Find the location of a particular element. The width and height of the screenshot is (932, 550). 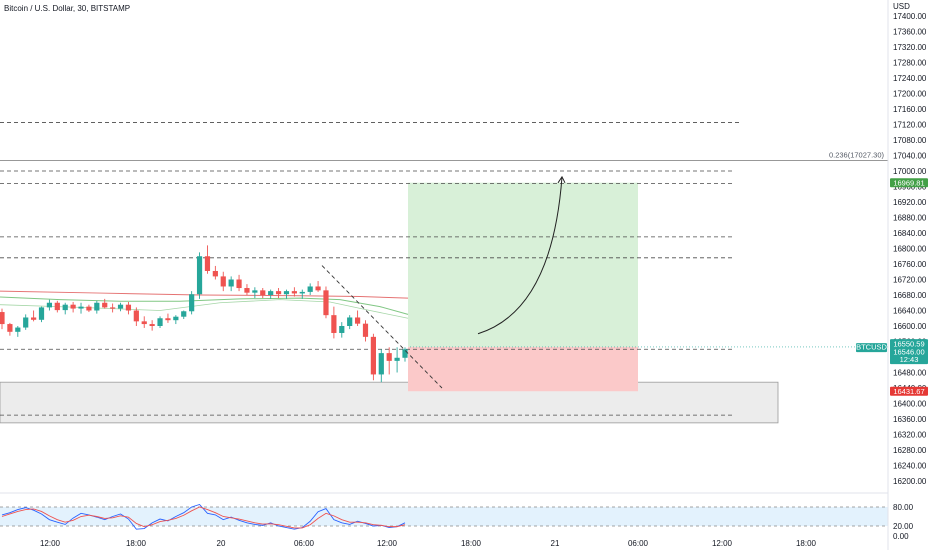

chart-header-title: Bitcoin / U.S. Dollar, 30, BITSTAMP is located at coordinates (67, 8).